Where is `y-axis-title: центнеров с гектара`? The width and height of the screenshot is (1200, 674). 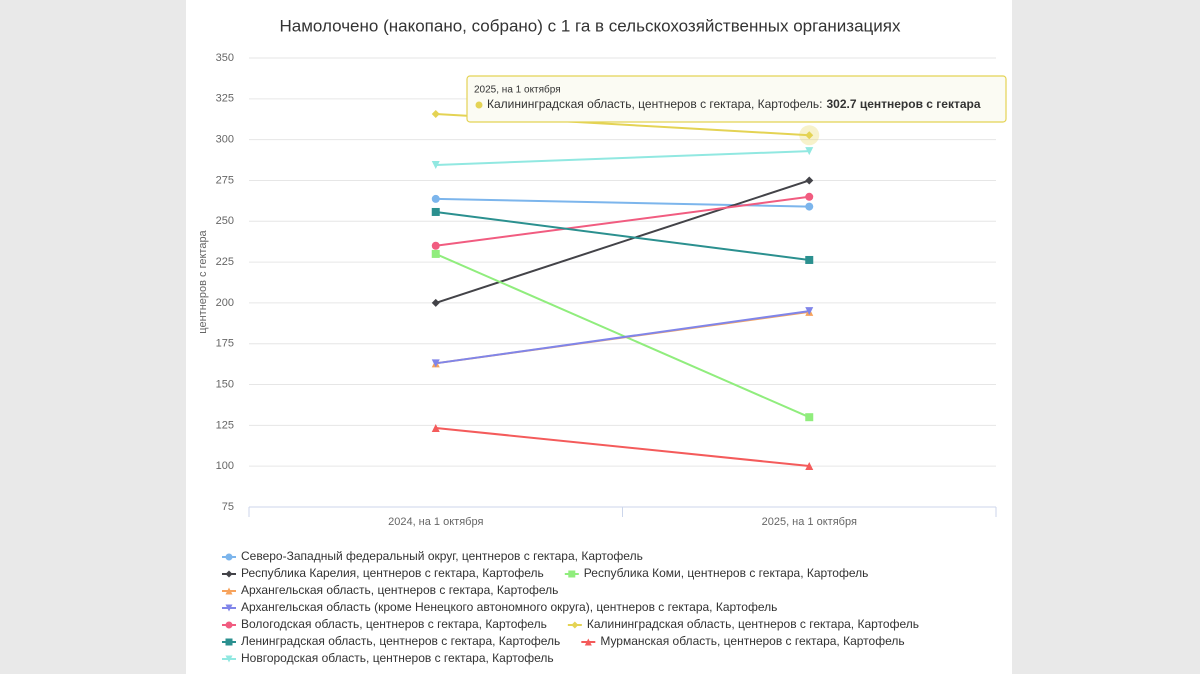 y-axis-title: центнеров с гектара is located at coordinates (203, 281).